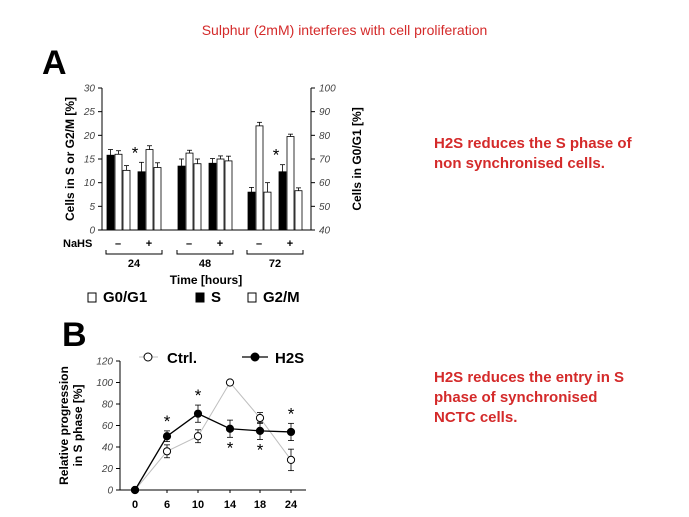 Image resolution: width=689 pixels, height=517 pixels. Describe the element at coordinates (135, 505) in the screenshot. I see `x-tick-label: 0` at that location.